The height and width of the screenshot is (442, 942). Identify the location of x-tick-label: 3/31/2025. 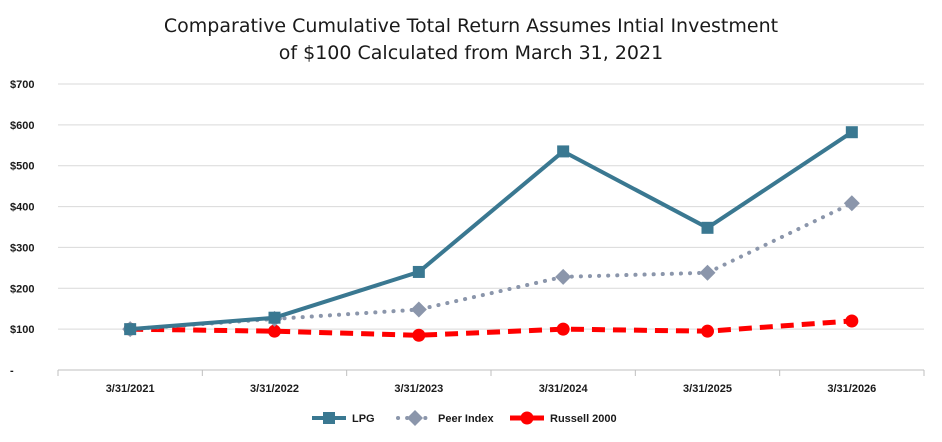
(707, 389).